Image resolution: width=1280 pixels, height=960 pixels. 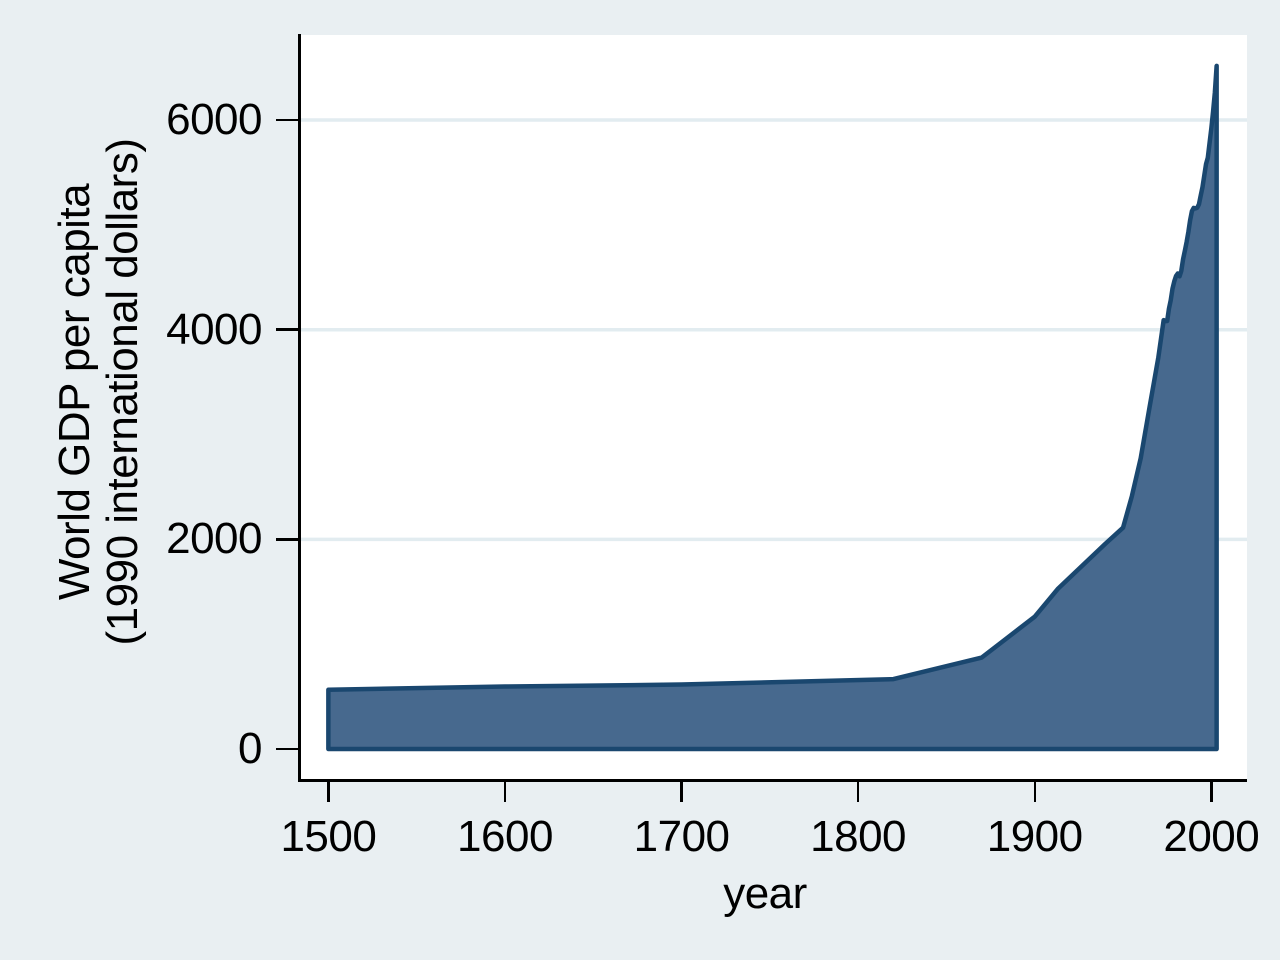 What do you see at coordinates (505, 836) in the screenshot?
I see `x-tick-label: 1600` at bounding box center [505, 836].